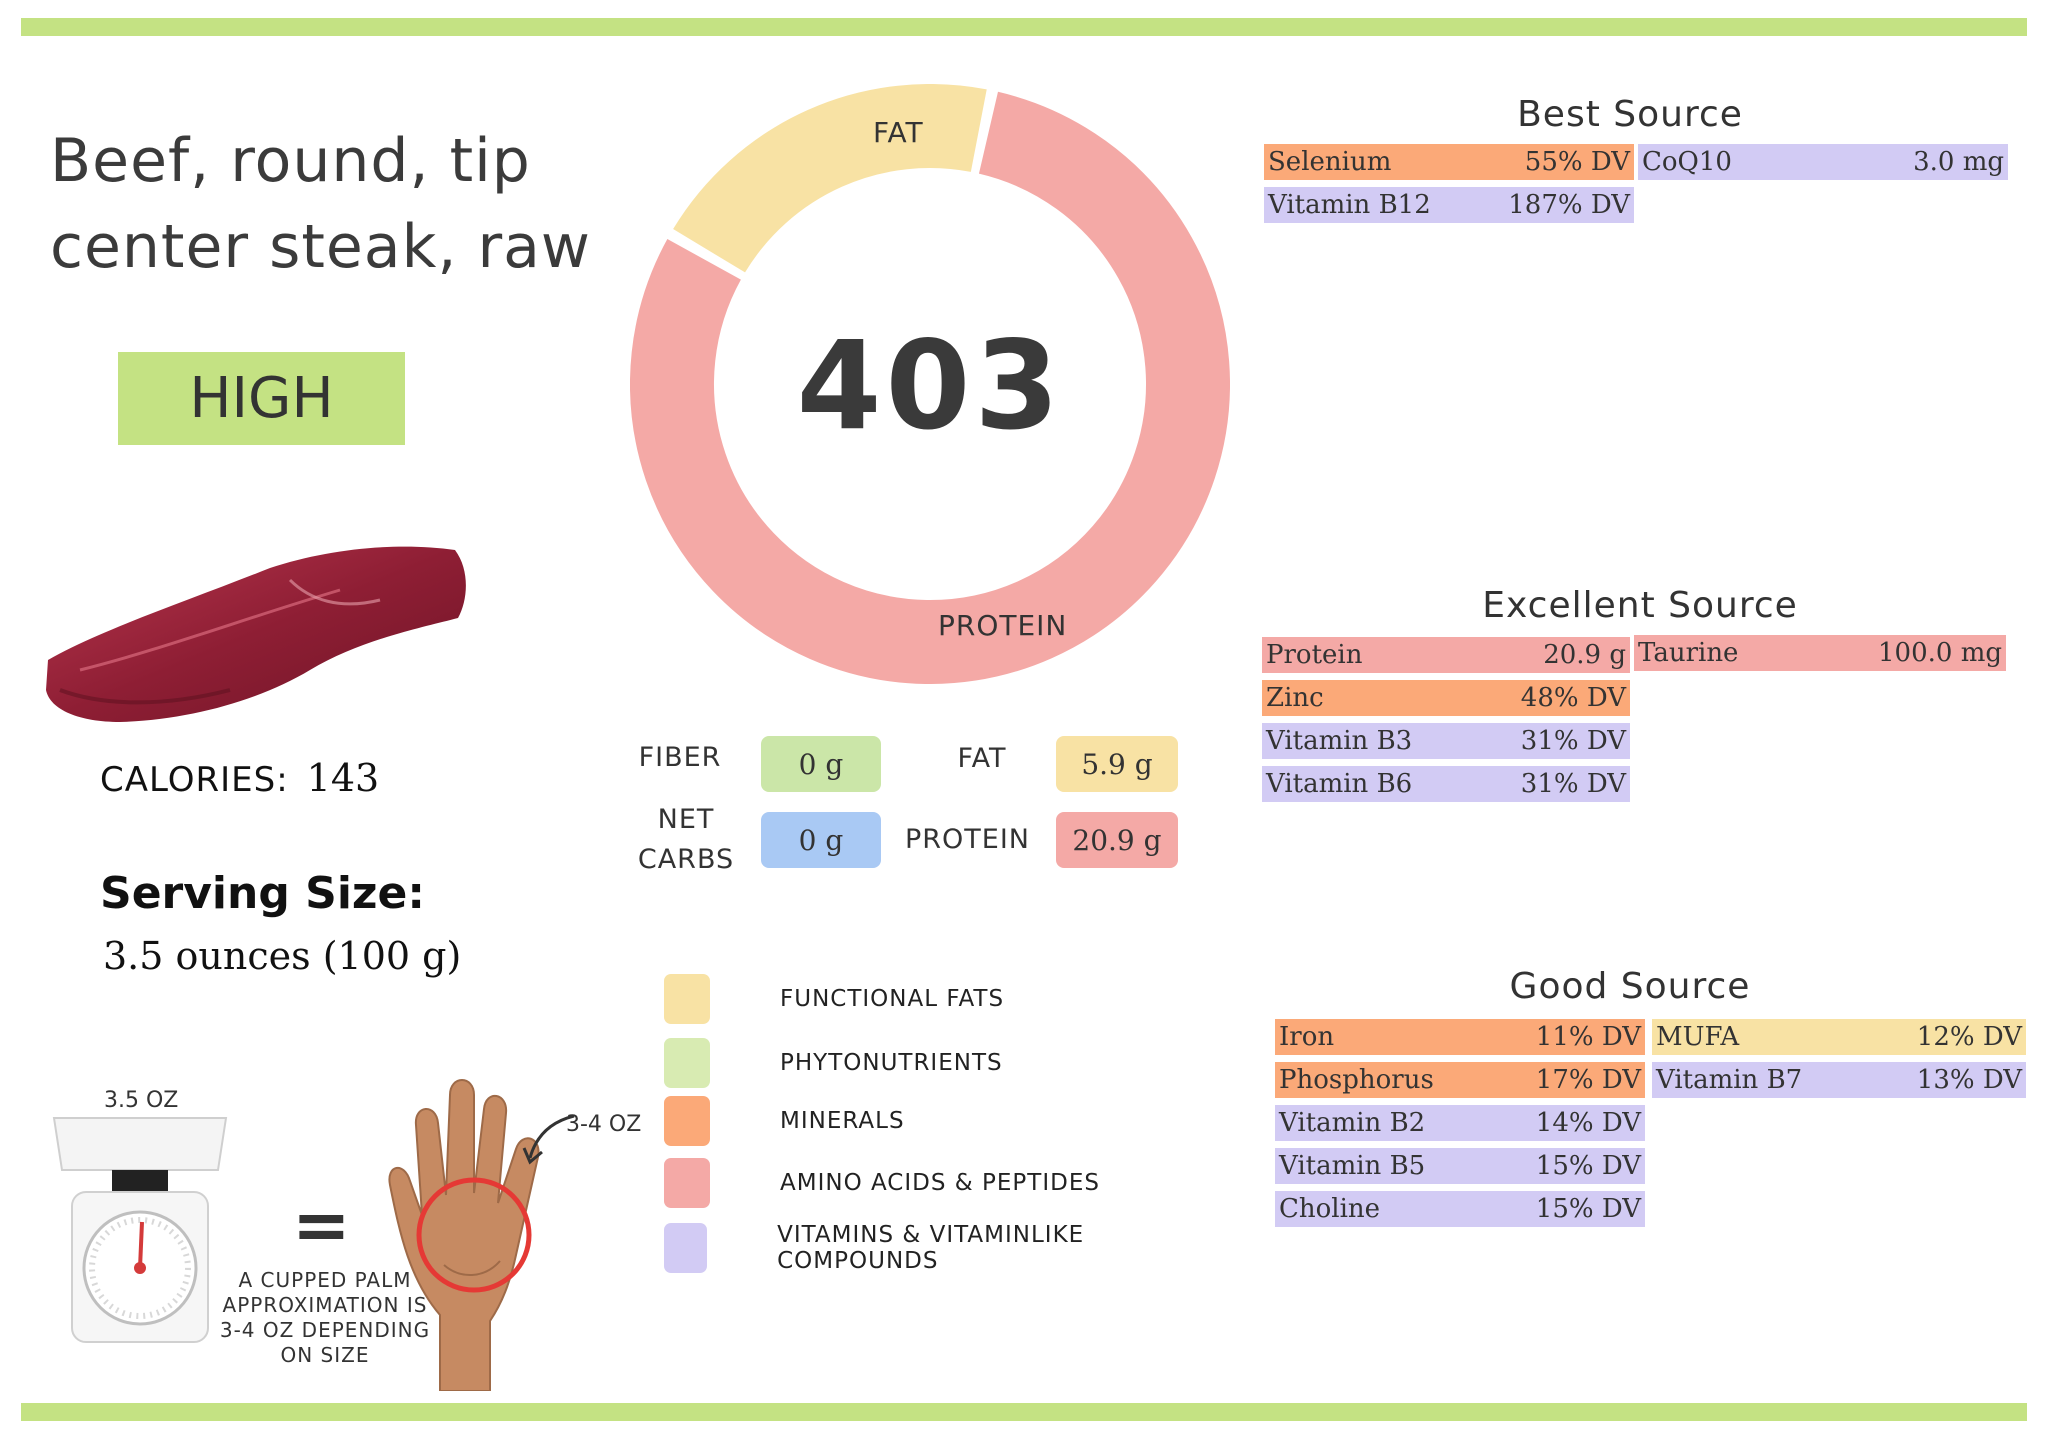  What do you see at coordinates (141, 1100) in the screenshot?
I see `scale-weight-label: 3.5 OZ` at bounding box center [141, 1100].